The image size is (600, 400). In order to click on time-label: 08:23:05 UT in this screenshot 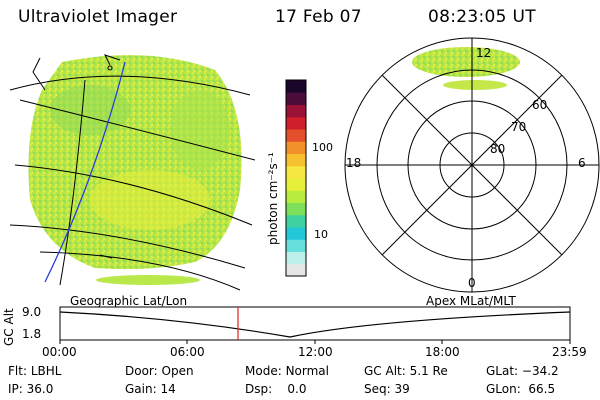, I will do `click(482, 17)`.